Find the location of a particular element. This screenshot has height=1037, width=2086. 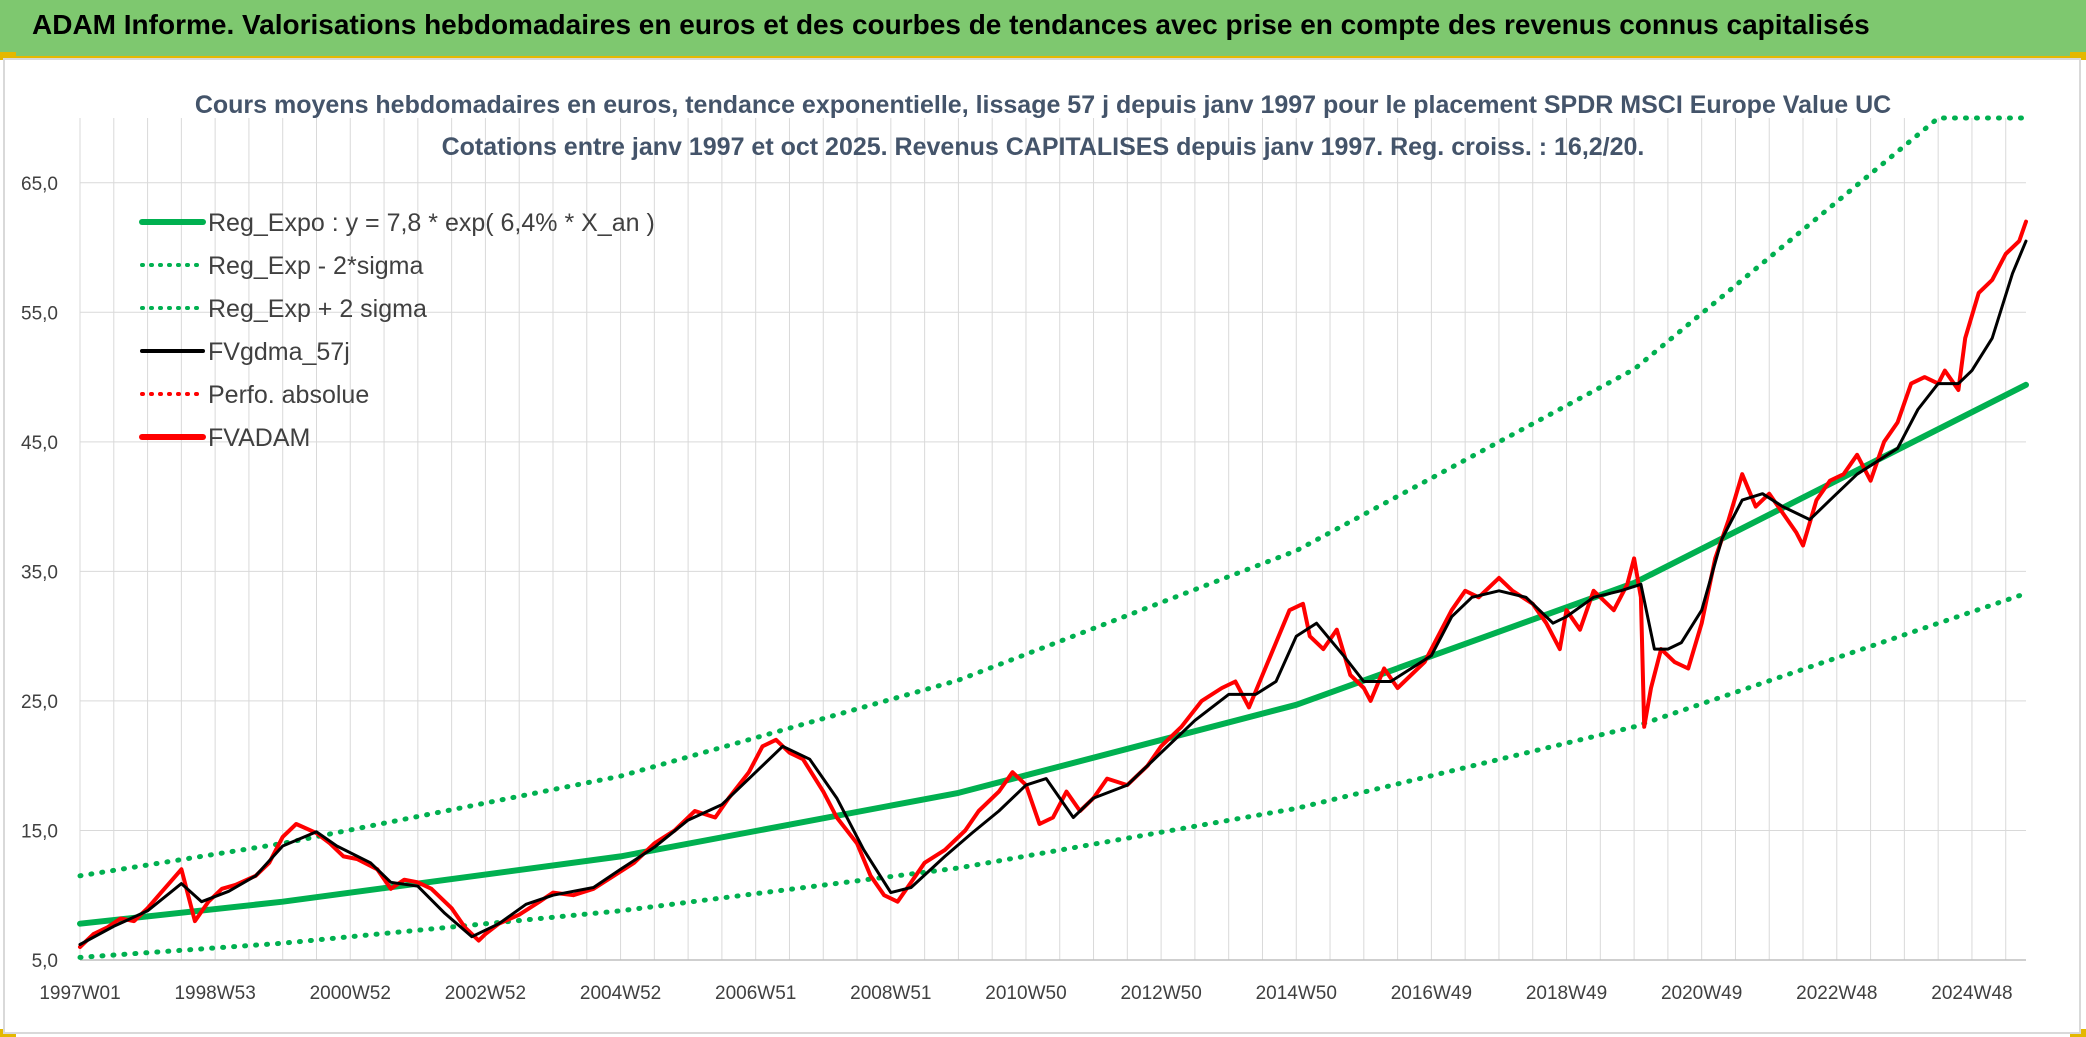

x-tick-label: 2006W51 is located at coordinates (755, 993).